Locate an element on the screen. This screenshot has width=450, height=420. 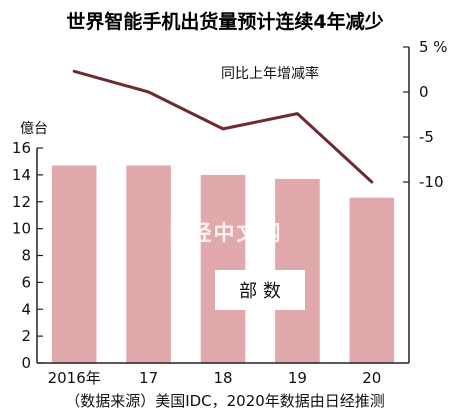
right-y-tick-label: -10 is located at coordinates (431, 182).